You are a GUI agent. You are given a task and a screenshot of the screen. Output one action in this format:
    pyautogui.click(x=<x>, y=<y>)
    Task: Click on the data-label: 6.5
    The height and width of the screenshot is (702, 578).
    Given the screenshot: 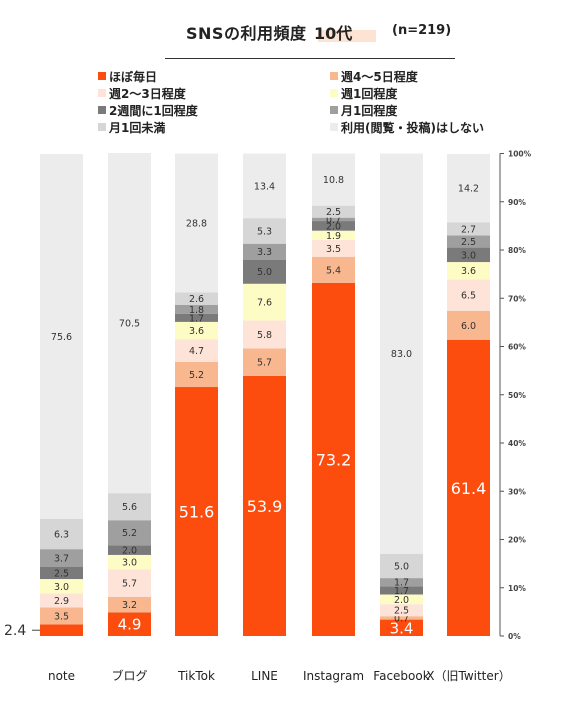 What is the action you would take?
    pyautogui.click(x=468, y=296)
    